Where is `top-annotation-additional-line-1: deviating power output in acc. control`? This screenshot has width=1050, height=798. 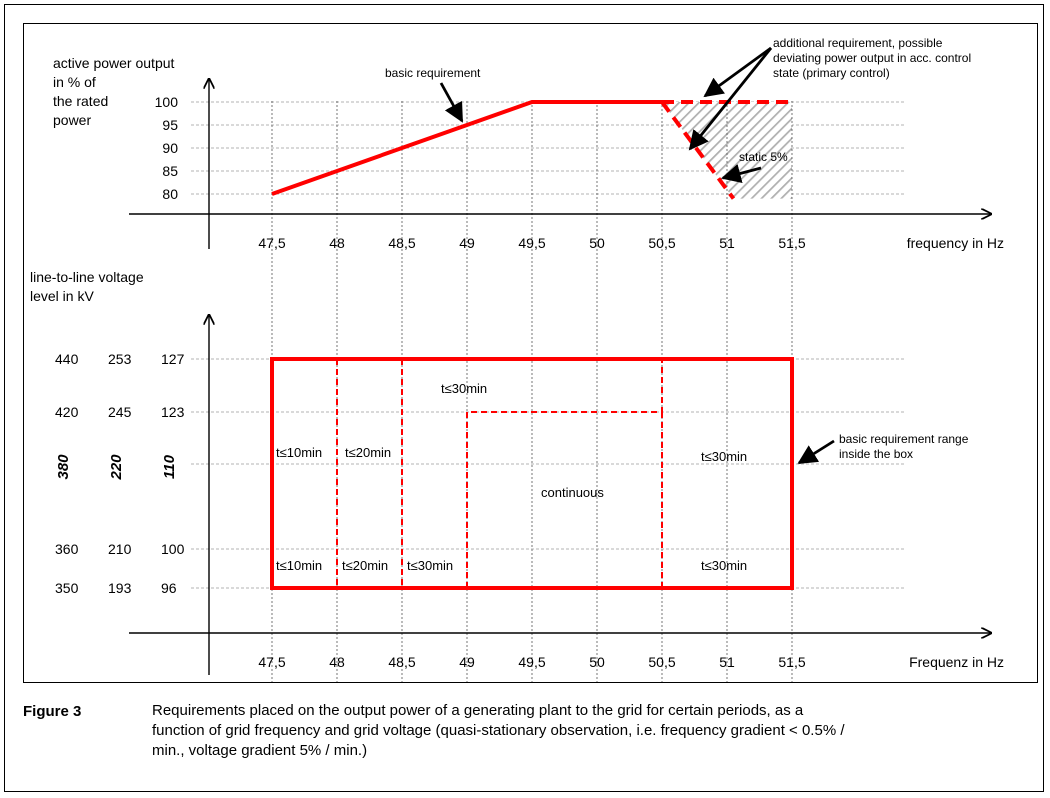
top-annotation-additional-line-1: deviating power output in acc. control is located at coordinates (872, 58).